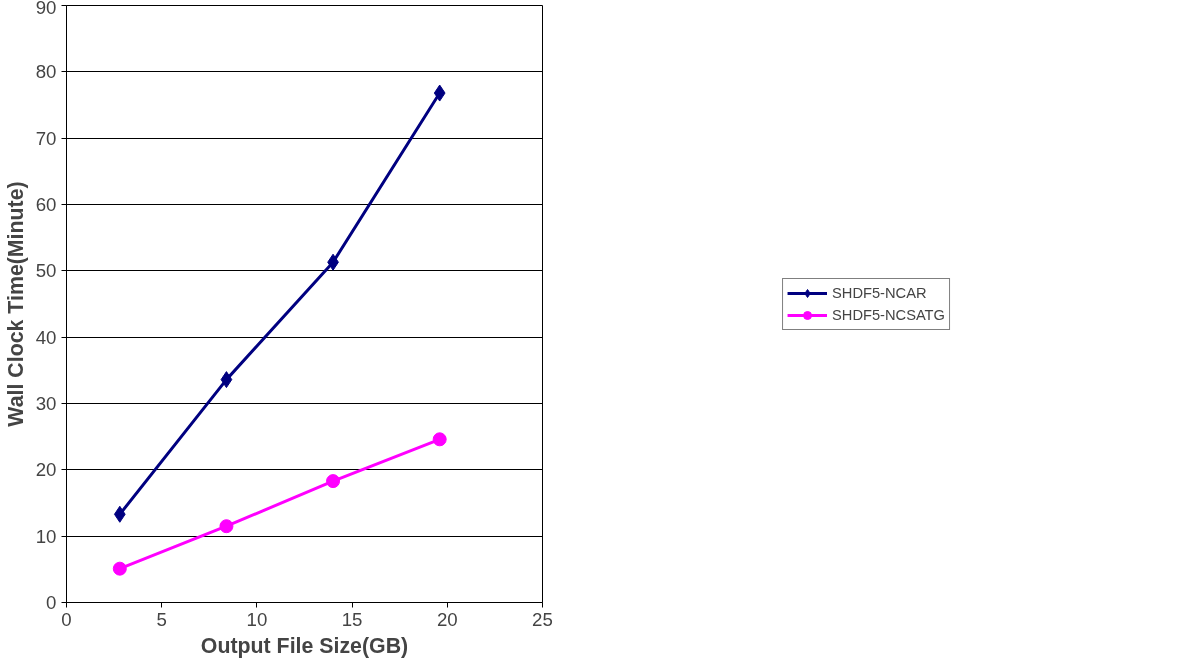  What do you see at coordinates (161, 619) in the screenshot?
I see `x-tick-label: 5` at bounding box center [161, 619].